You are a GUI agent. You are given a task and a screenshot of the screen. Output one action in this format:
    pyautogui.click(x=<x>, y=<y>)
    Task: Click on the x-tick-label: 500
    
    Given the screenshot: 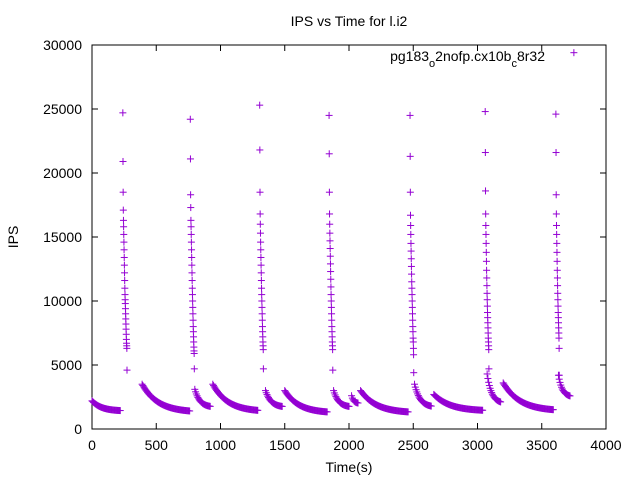 What is the action you would take?
    pyautogui.click(x=157, y=445)
    